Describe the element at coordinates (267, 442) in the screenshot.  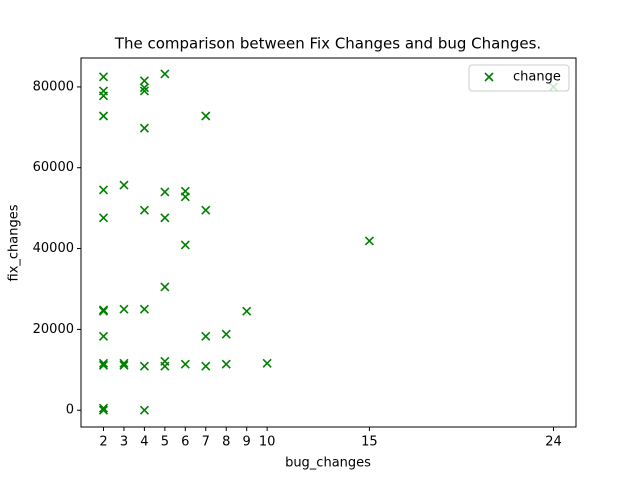
I see `x-tick-label: 10` at that location.